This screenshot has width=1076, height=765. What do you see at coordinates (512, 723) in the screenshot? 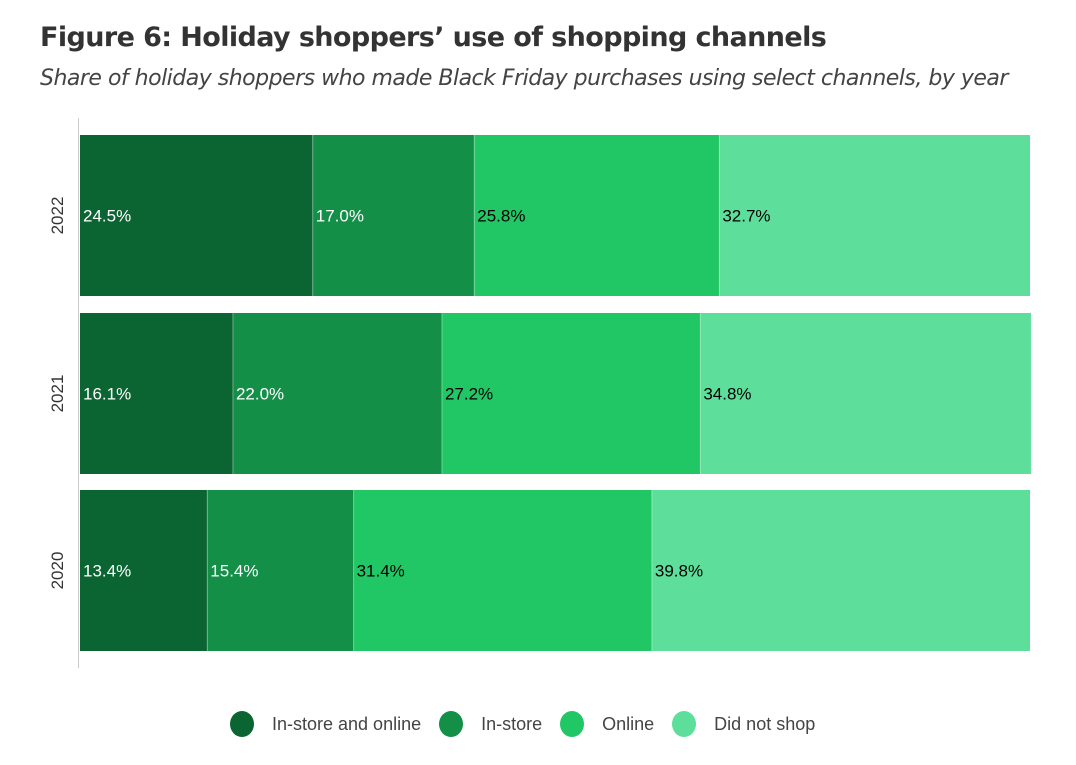
I see `legend-label: In-store` at bounding box center [512, 723].